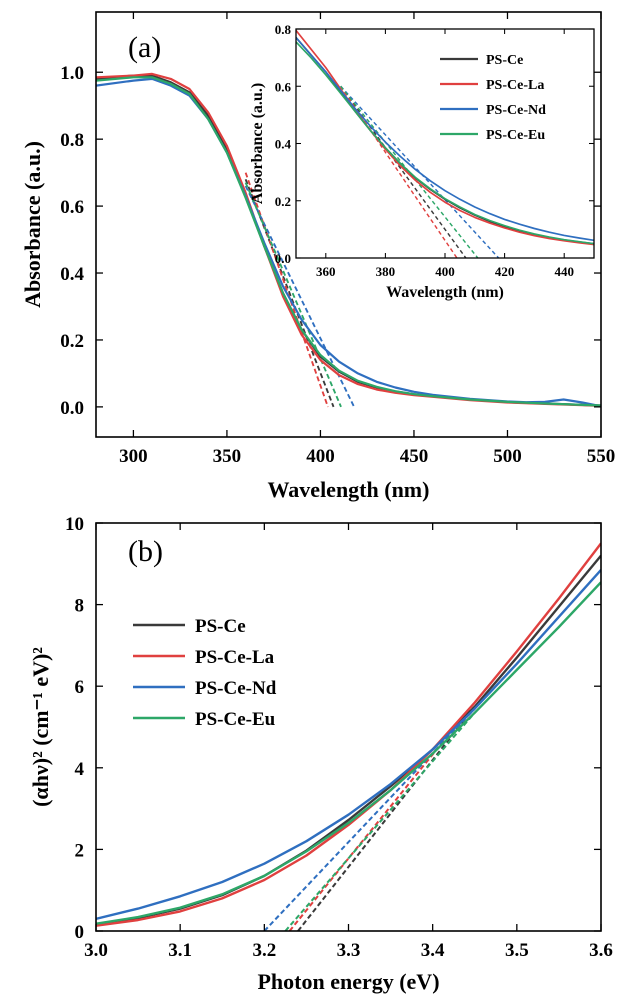 Image resolution: width=626 pixels, height=999 pixels. I want to click on panel-b-xaxis-label: Photon energy (eV), so click(348, 981).